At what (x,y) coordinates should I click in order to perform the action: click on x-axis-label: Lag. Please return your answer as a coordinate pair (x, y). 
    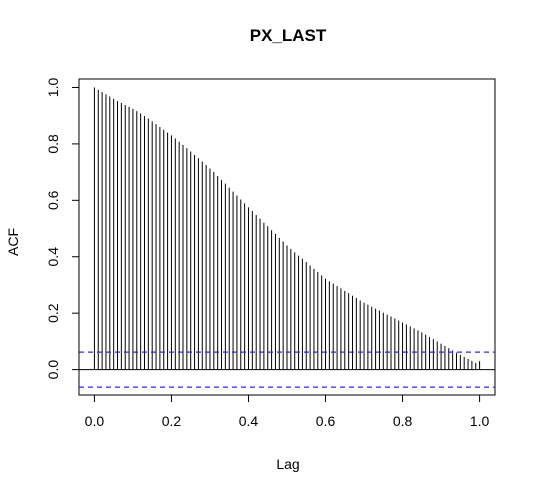
    Looking at the image, I should click on (287, 464).